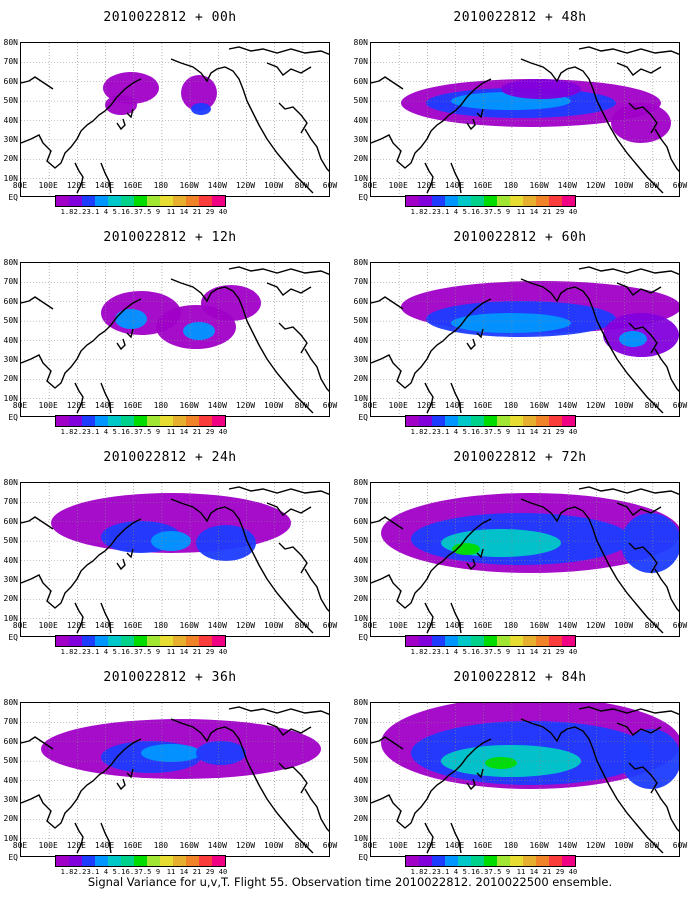 The height and width of the screenshot is (900, 700). I want to click on colorbar, so click(490, 861).